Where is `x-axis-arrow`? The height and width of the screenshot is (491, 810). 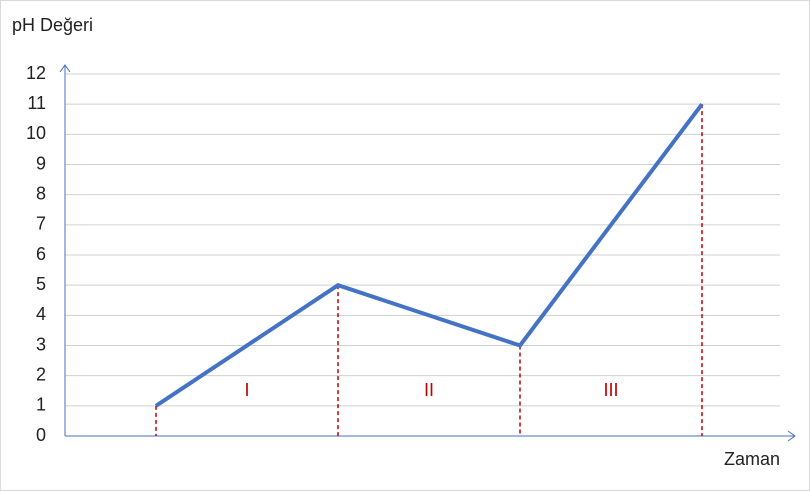
x-axis-arrow is located at coordinates (791, 436).